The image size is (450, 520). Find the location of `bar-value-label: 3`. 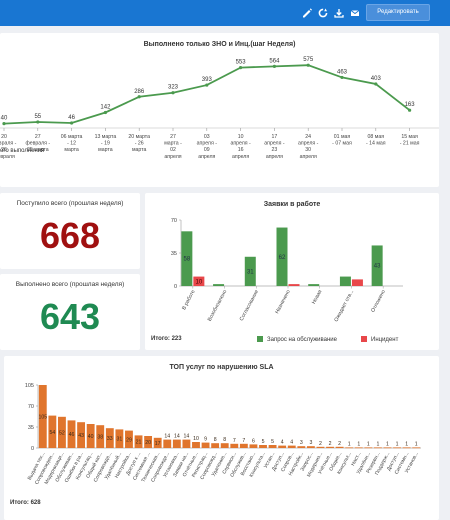

bar-value-label: 3 is located at coordinates (301, 443).